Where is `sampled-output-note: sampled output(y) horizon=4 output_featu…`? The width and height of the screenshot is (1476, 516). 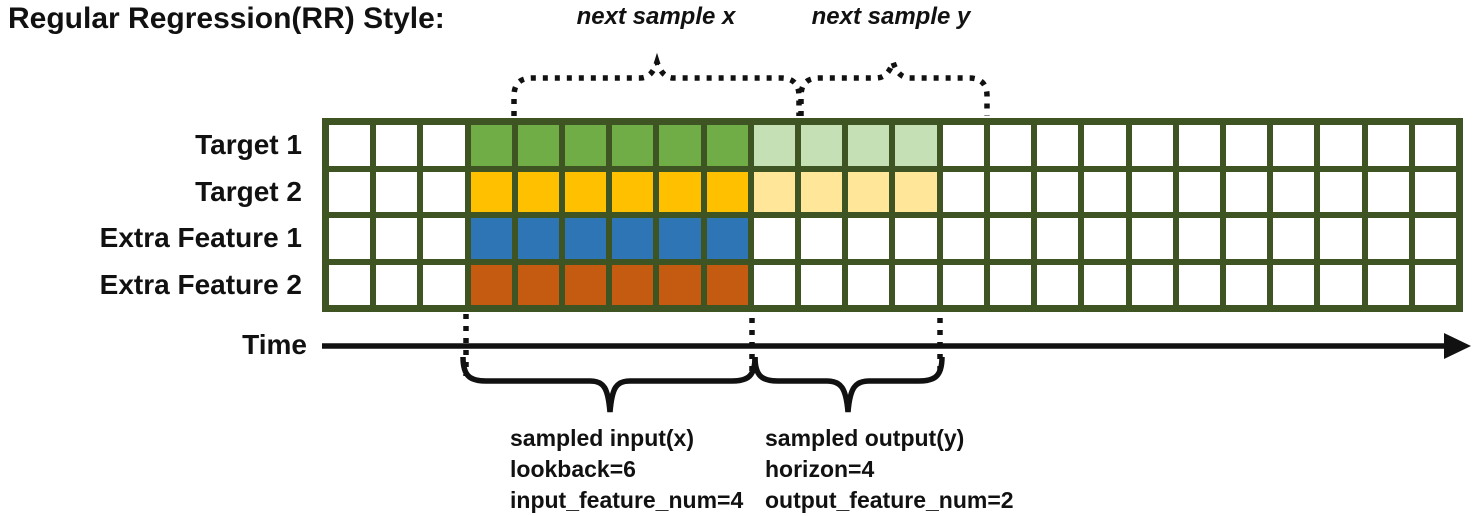
sampled-output-note: sampled output(y) horizon=4 output_featu… is located at coordinates (889, 469).